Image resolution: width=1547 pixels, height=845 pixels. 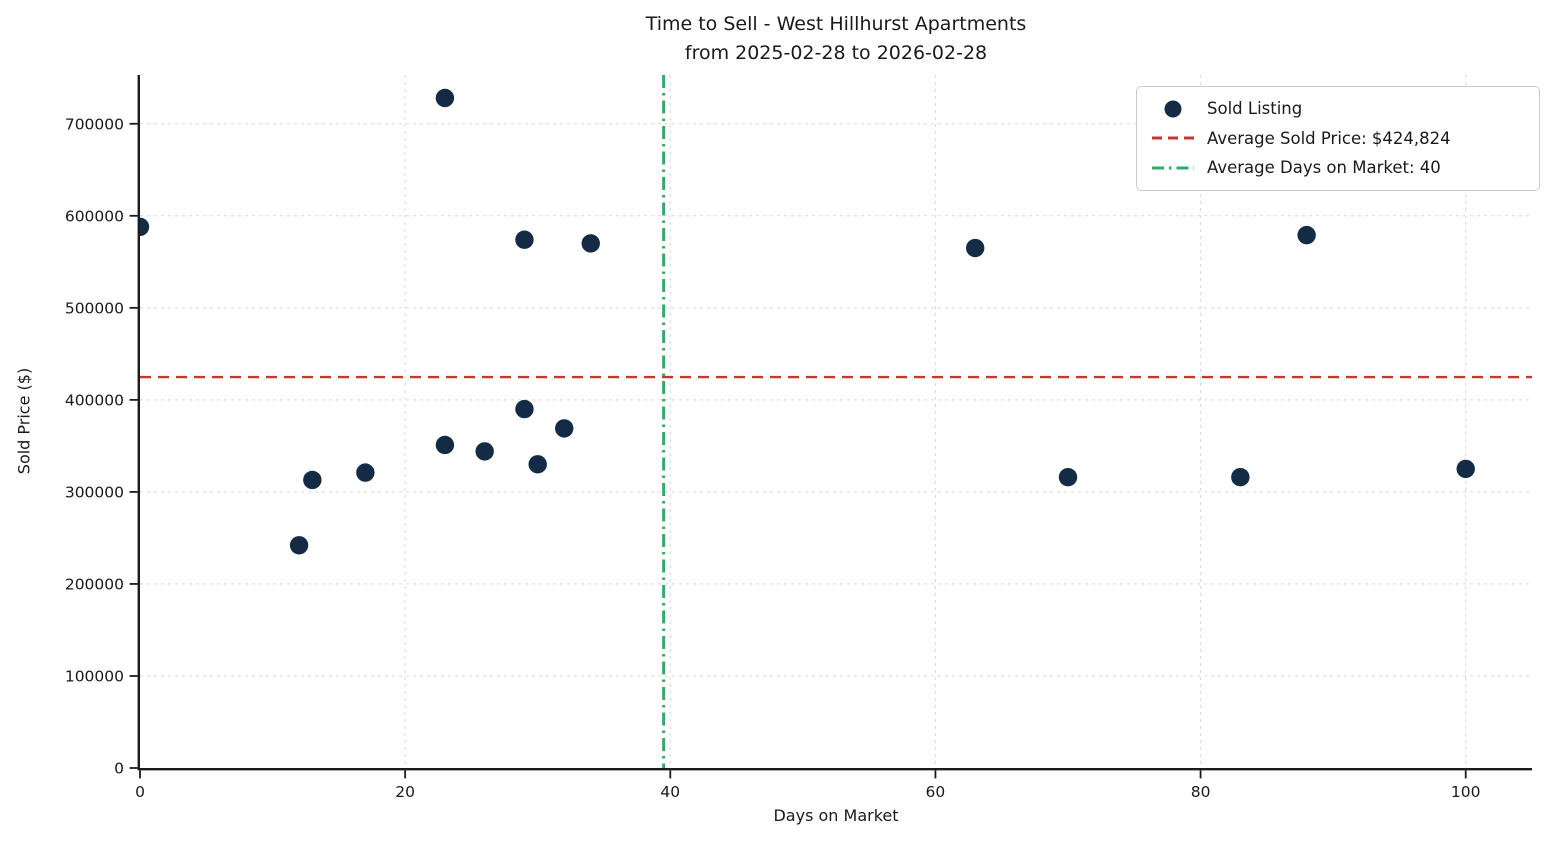 What do you see at coordinates (94, 584) in the screenshot?
I see `y-tick-label: 200000` at bounding box center [94, 584].